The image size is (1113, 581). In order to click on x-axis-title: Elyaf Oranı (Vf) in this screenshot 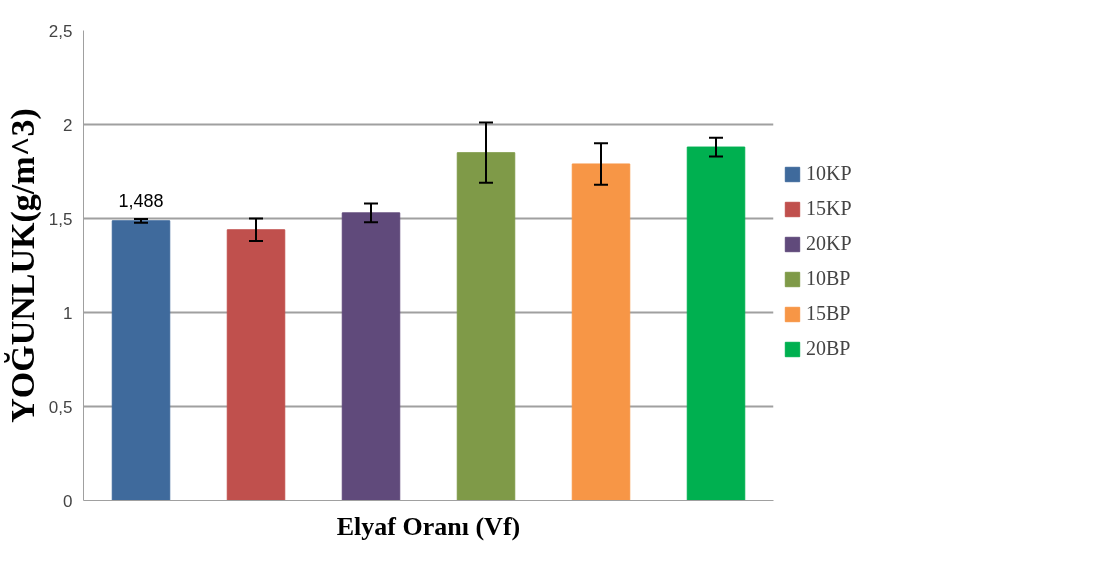, I will do `click(428, 526)`.